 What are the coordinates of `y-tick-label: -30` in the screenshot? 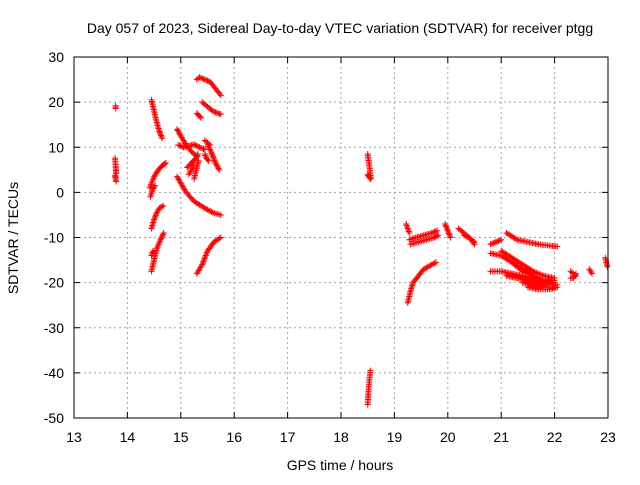 It's located at (54, 328).